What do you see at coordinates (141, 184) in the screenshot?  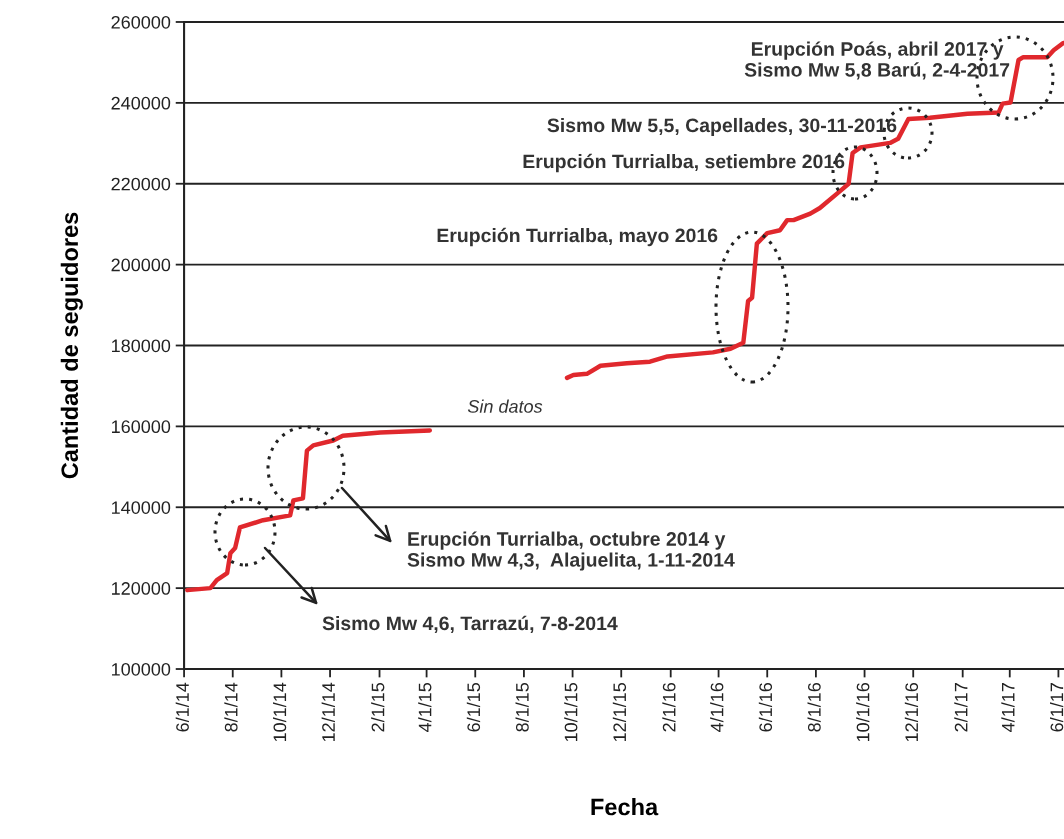 I see `y-tick-label: 220000` at bounding box center [141, 184].